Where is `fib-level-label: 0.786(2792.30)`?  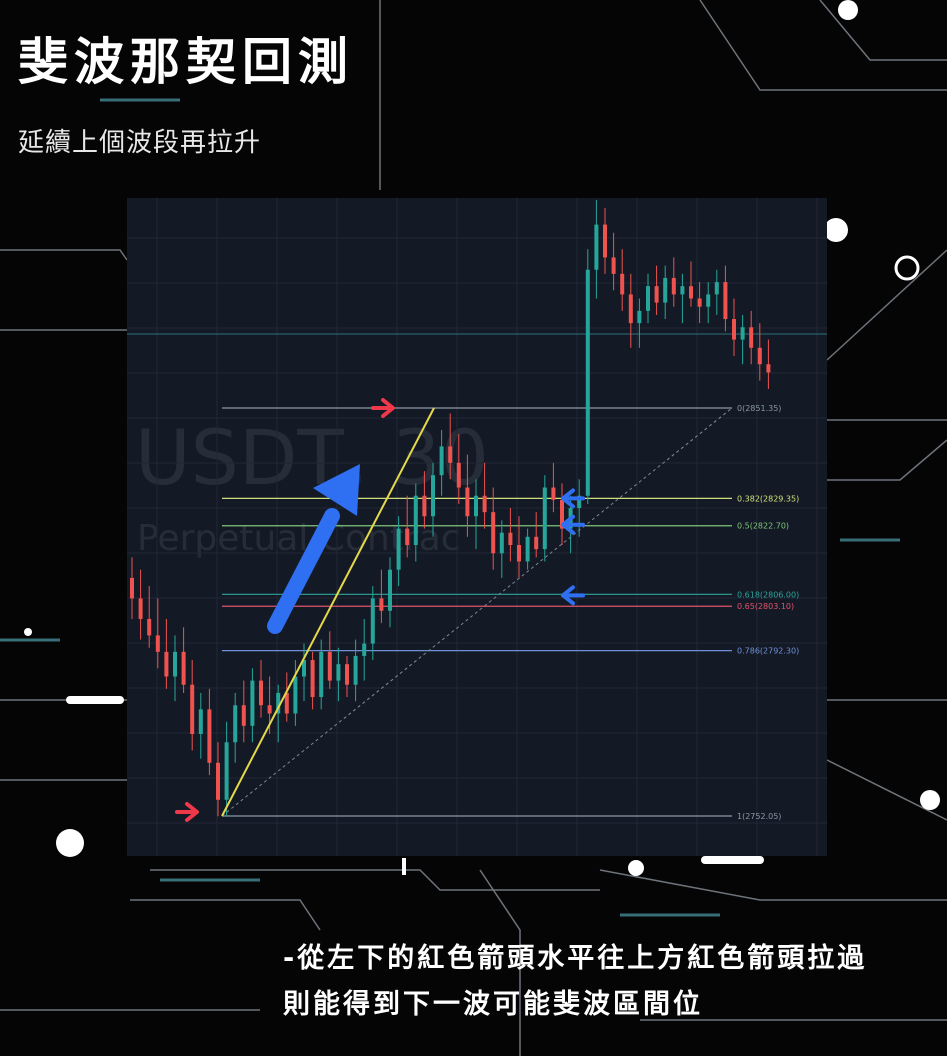 fib-level-label: 0.786(2792.30) is located at coordinates (768, 651).